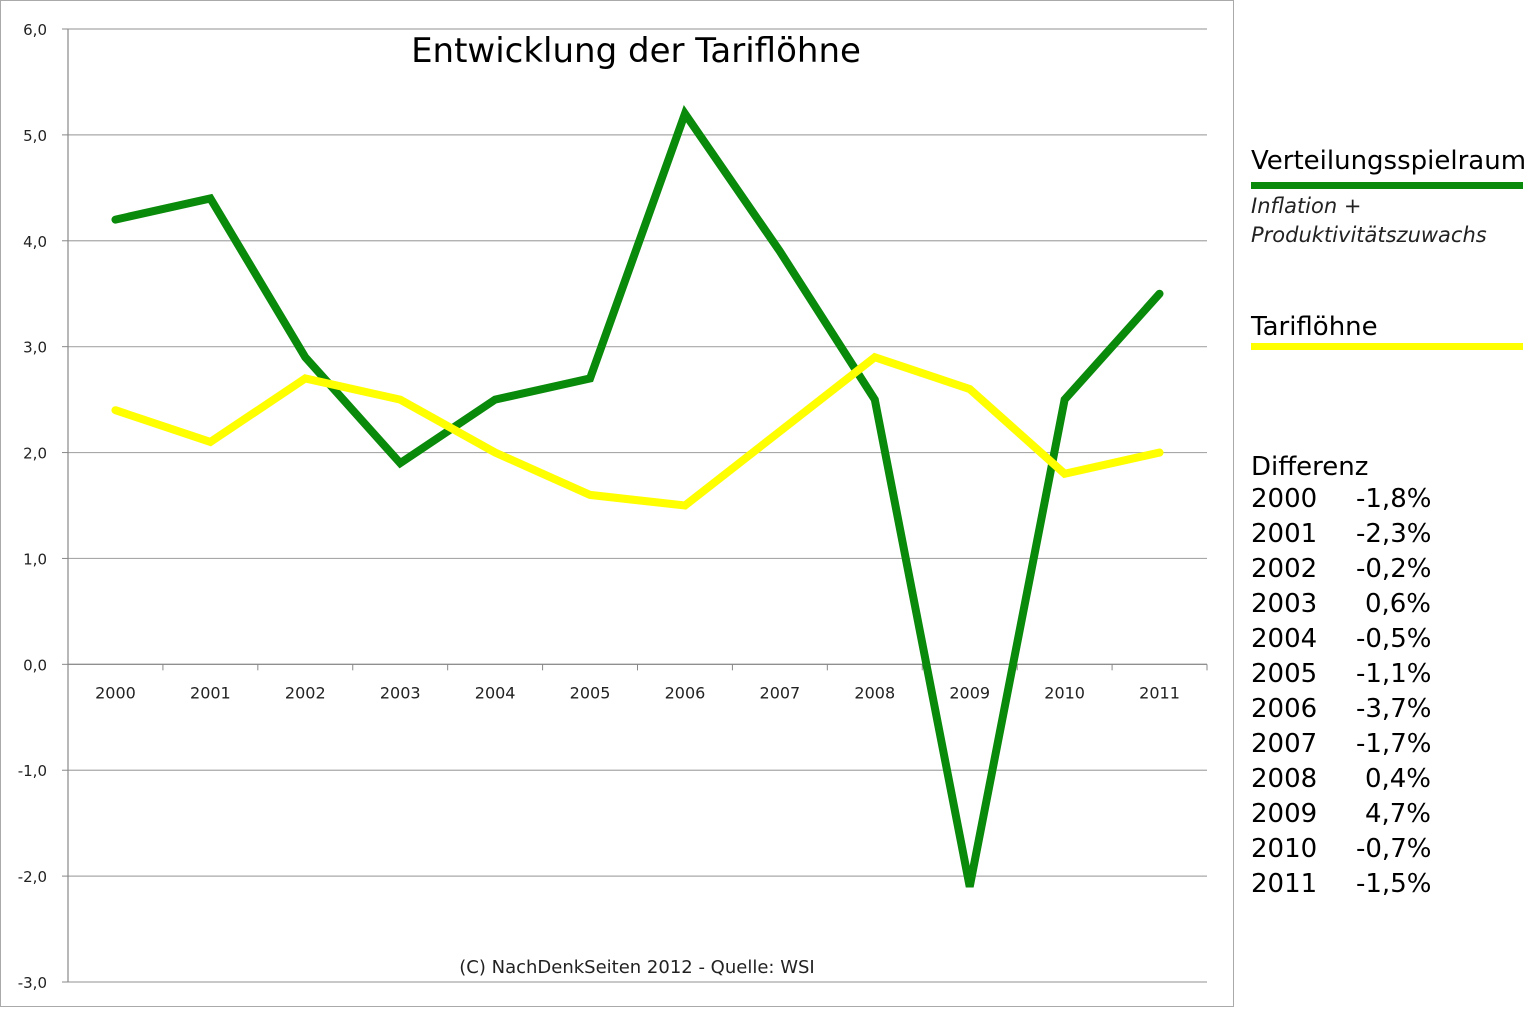 Image resolution: width=1536 pixels, height=1010 pixels. What do you see at coordinates (636, 967) in the screenshot?
I see `source-note: (C) NachDenkSeiten 2012 - Quelle: WSI` at bounding box center [636, 967].